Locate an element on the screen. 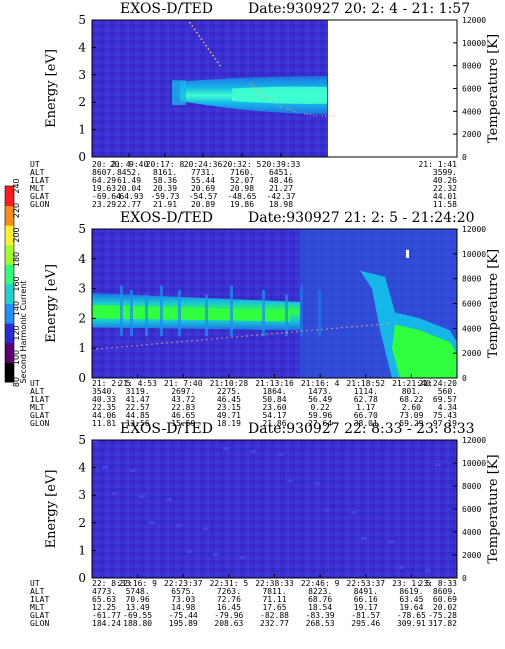  ephemeris-value: 71.11 is located at coordinates (274, 599).